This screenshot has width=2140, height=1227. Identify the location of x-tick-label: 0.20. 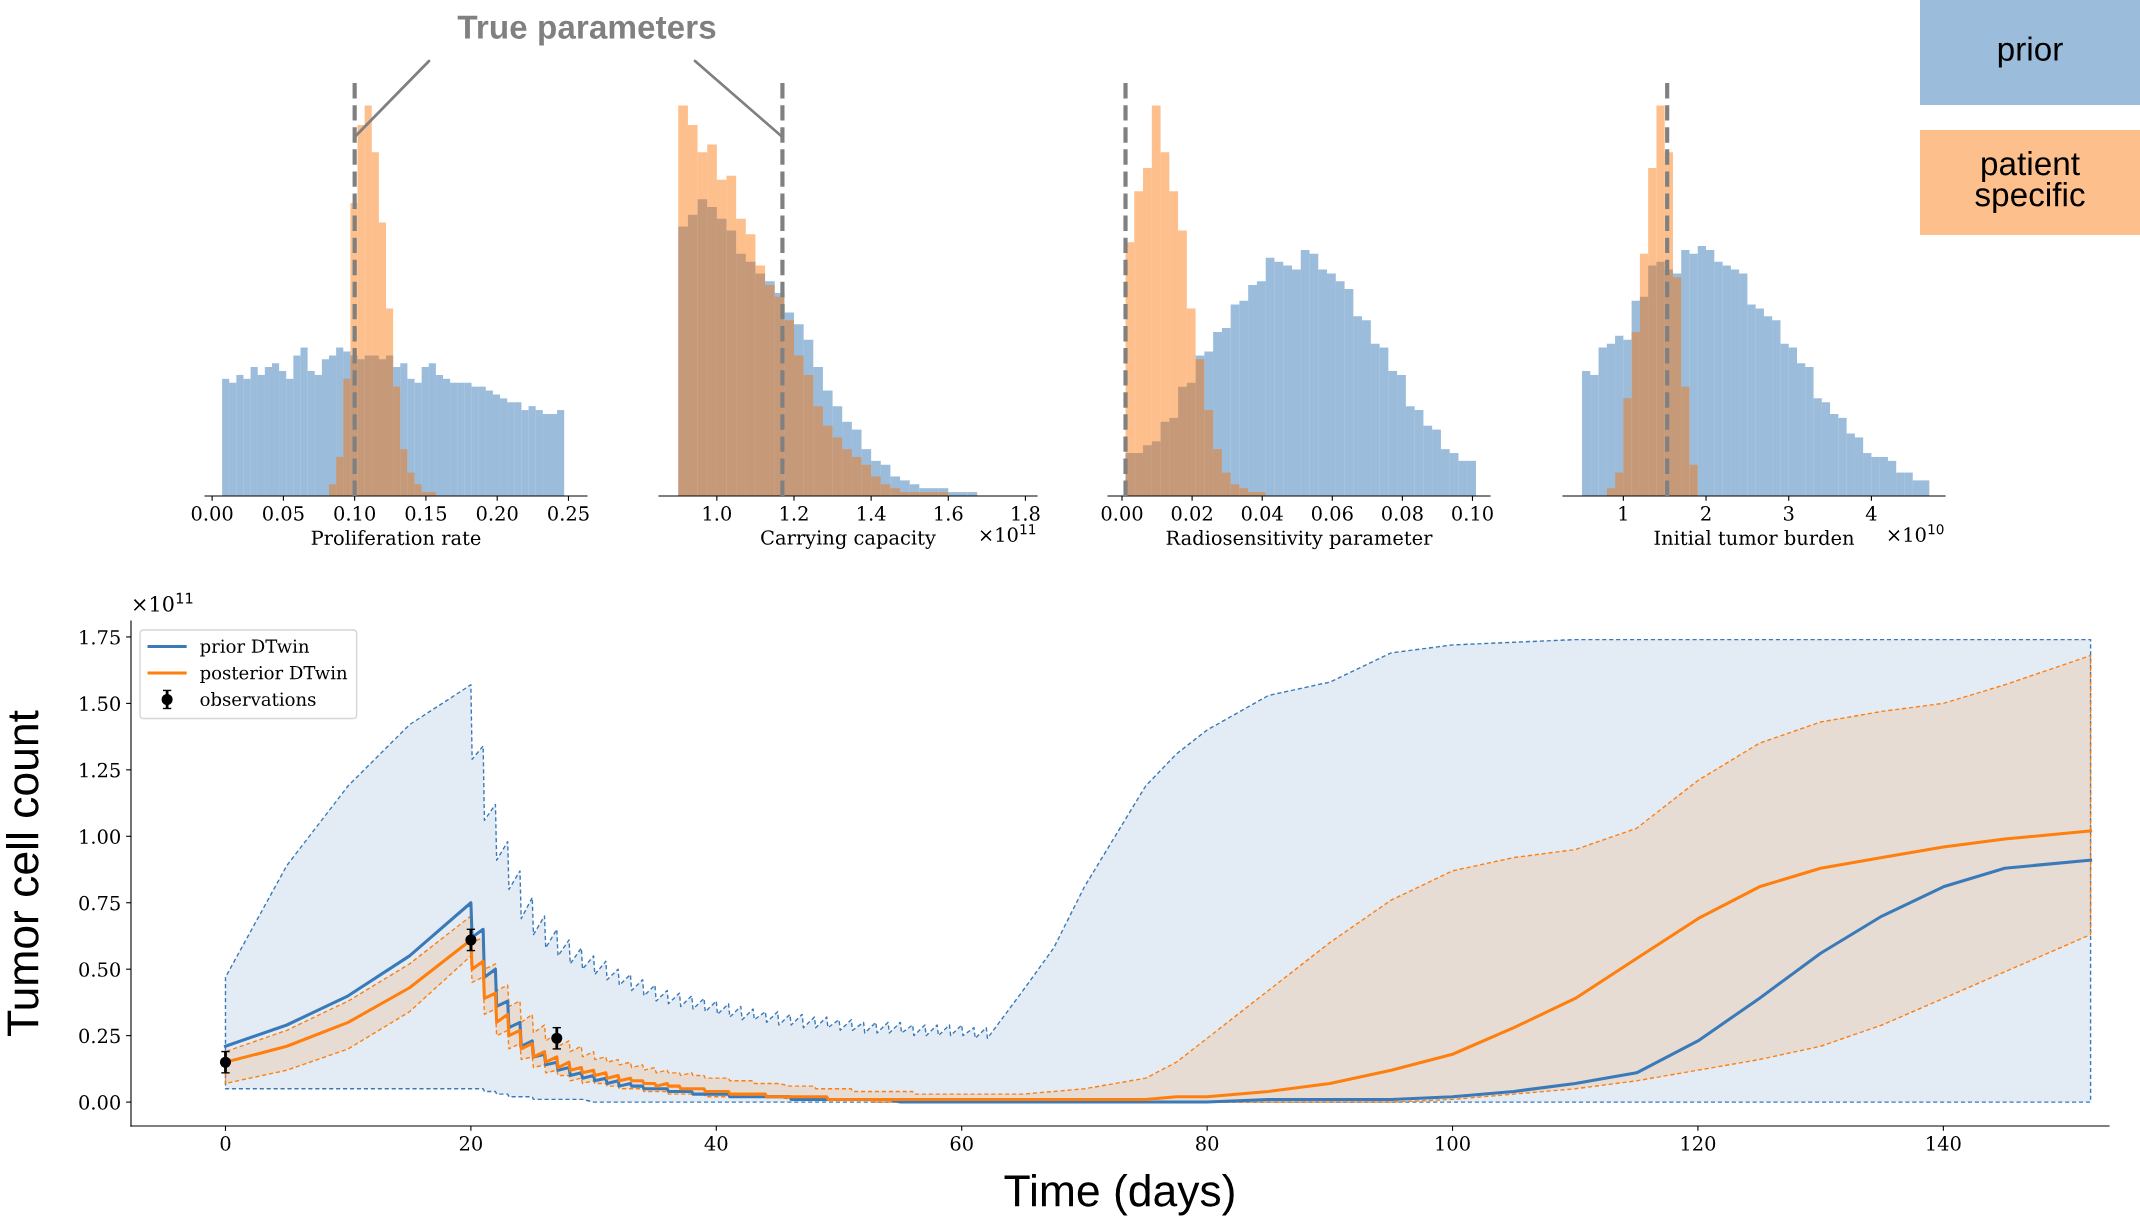
(497, 513).